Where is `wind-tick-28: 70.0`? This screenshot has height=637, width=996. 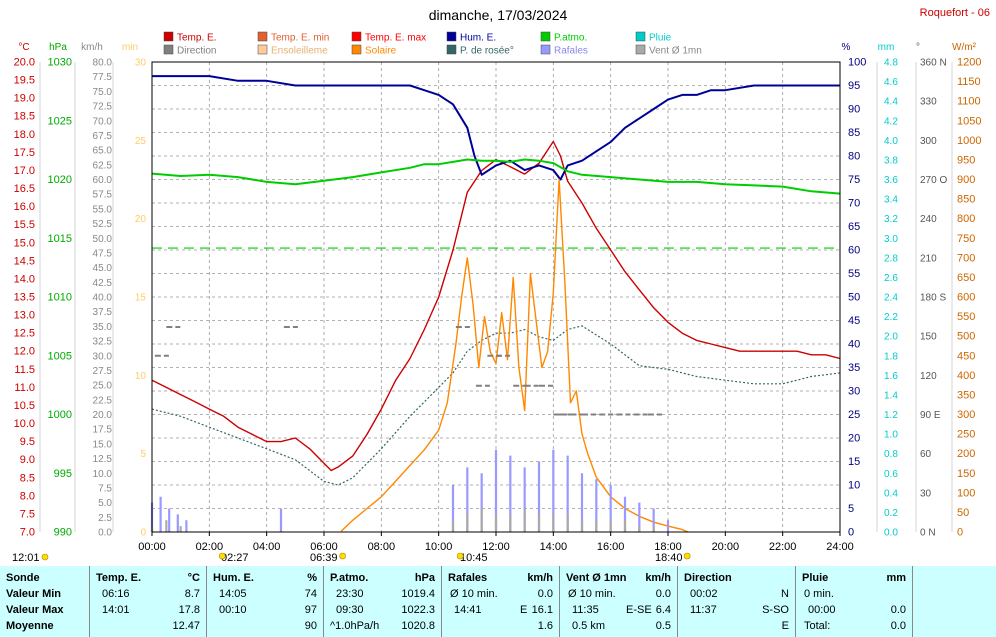 wind-tick-28: 70.0 is located at coordinates (103, 121).